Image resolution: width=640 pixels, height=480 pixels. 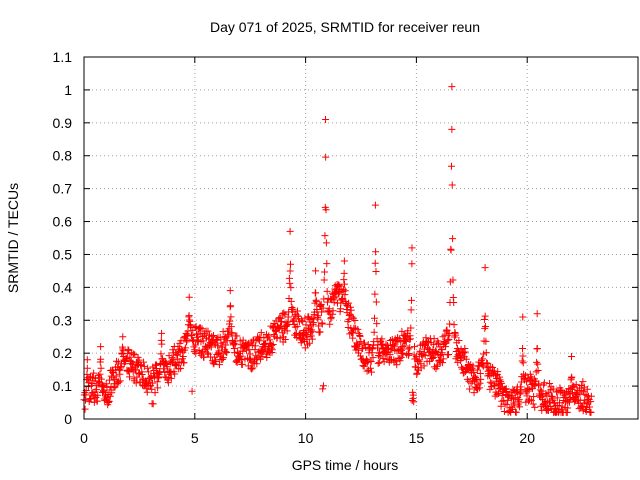 I want to click on y-tick-label: 1.1, so click(x=63, y=57).